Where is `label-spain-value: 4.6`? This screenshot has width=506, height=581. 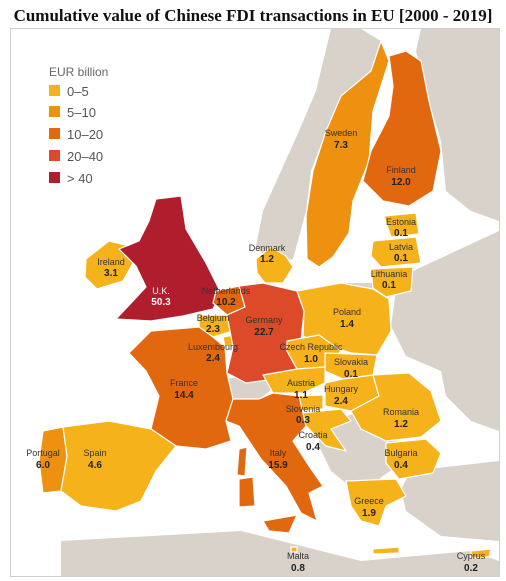 label-spain-value: 4.6 is located at coordinates (95, 465).